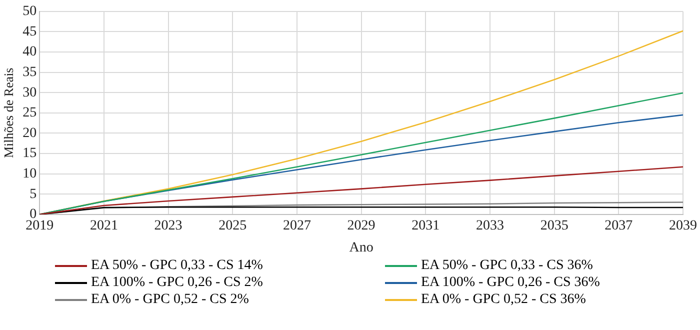 The width and height of the screenshot is (700, 330). Describe the element at coordinates (618, 226) in the screenshot. I see `x-tick-label: 2037` at that location.